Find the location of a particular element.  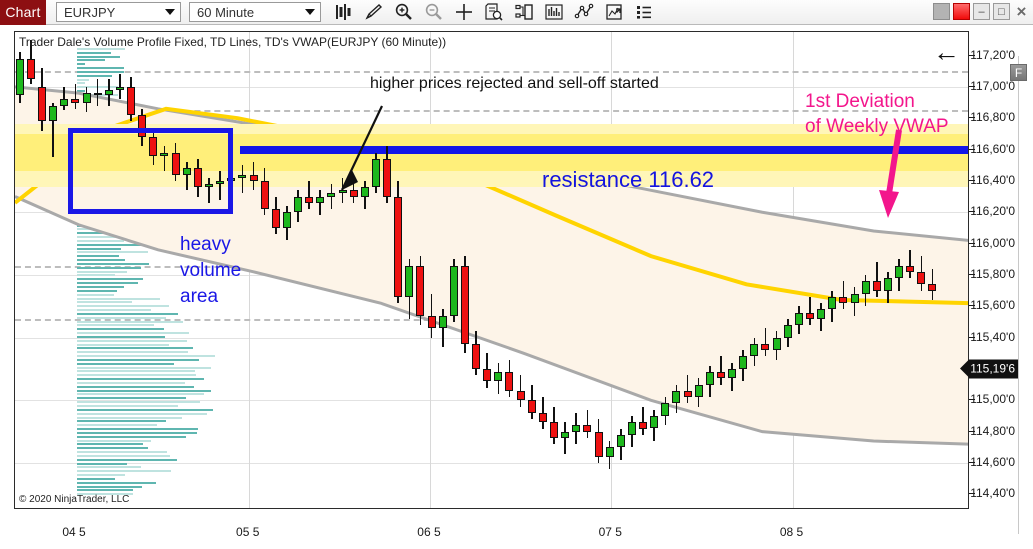

maximize-button: □ is located at coordinates (1001, 11).